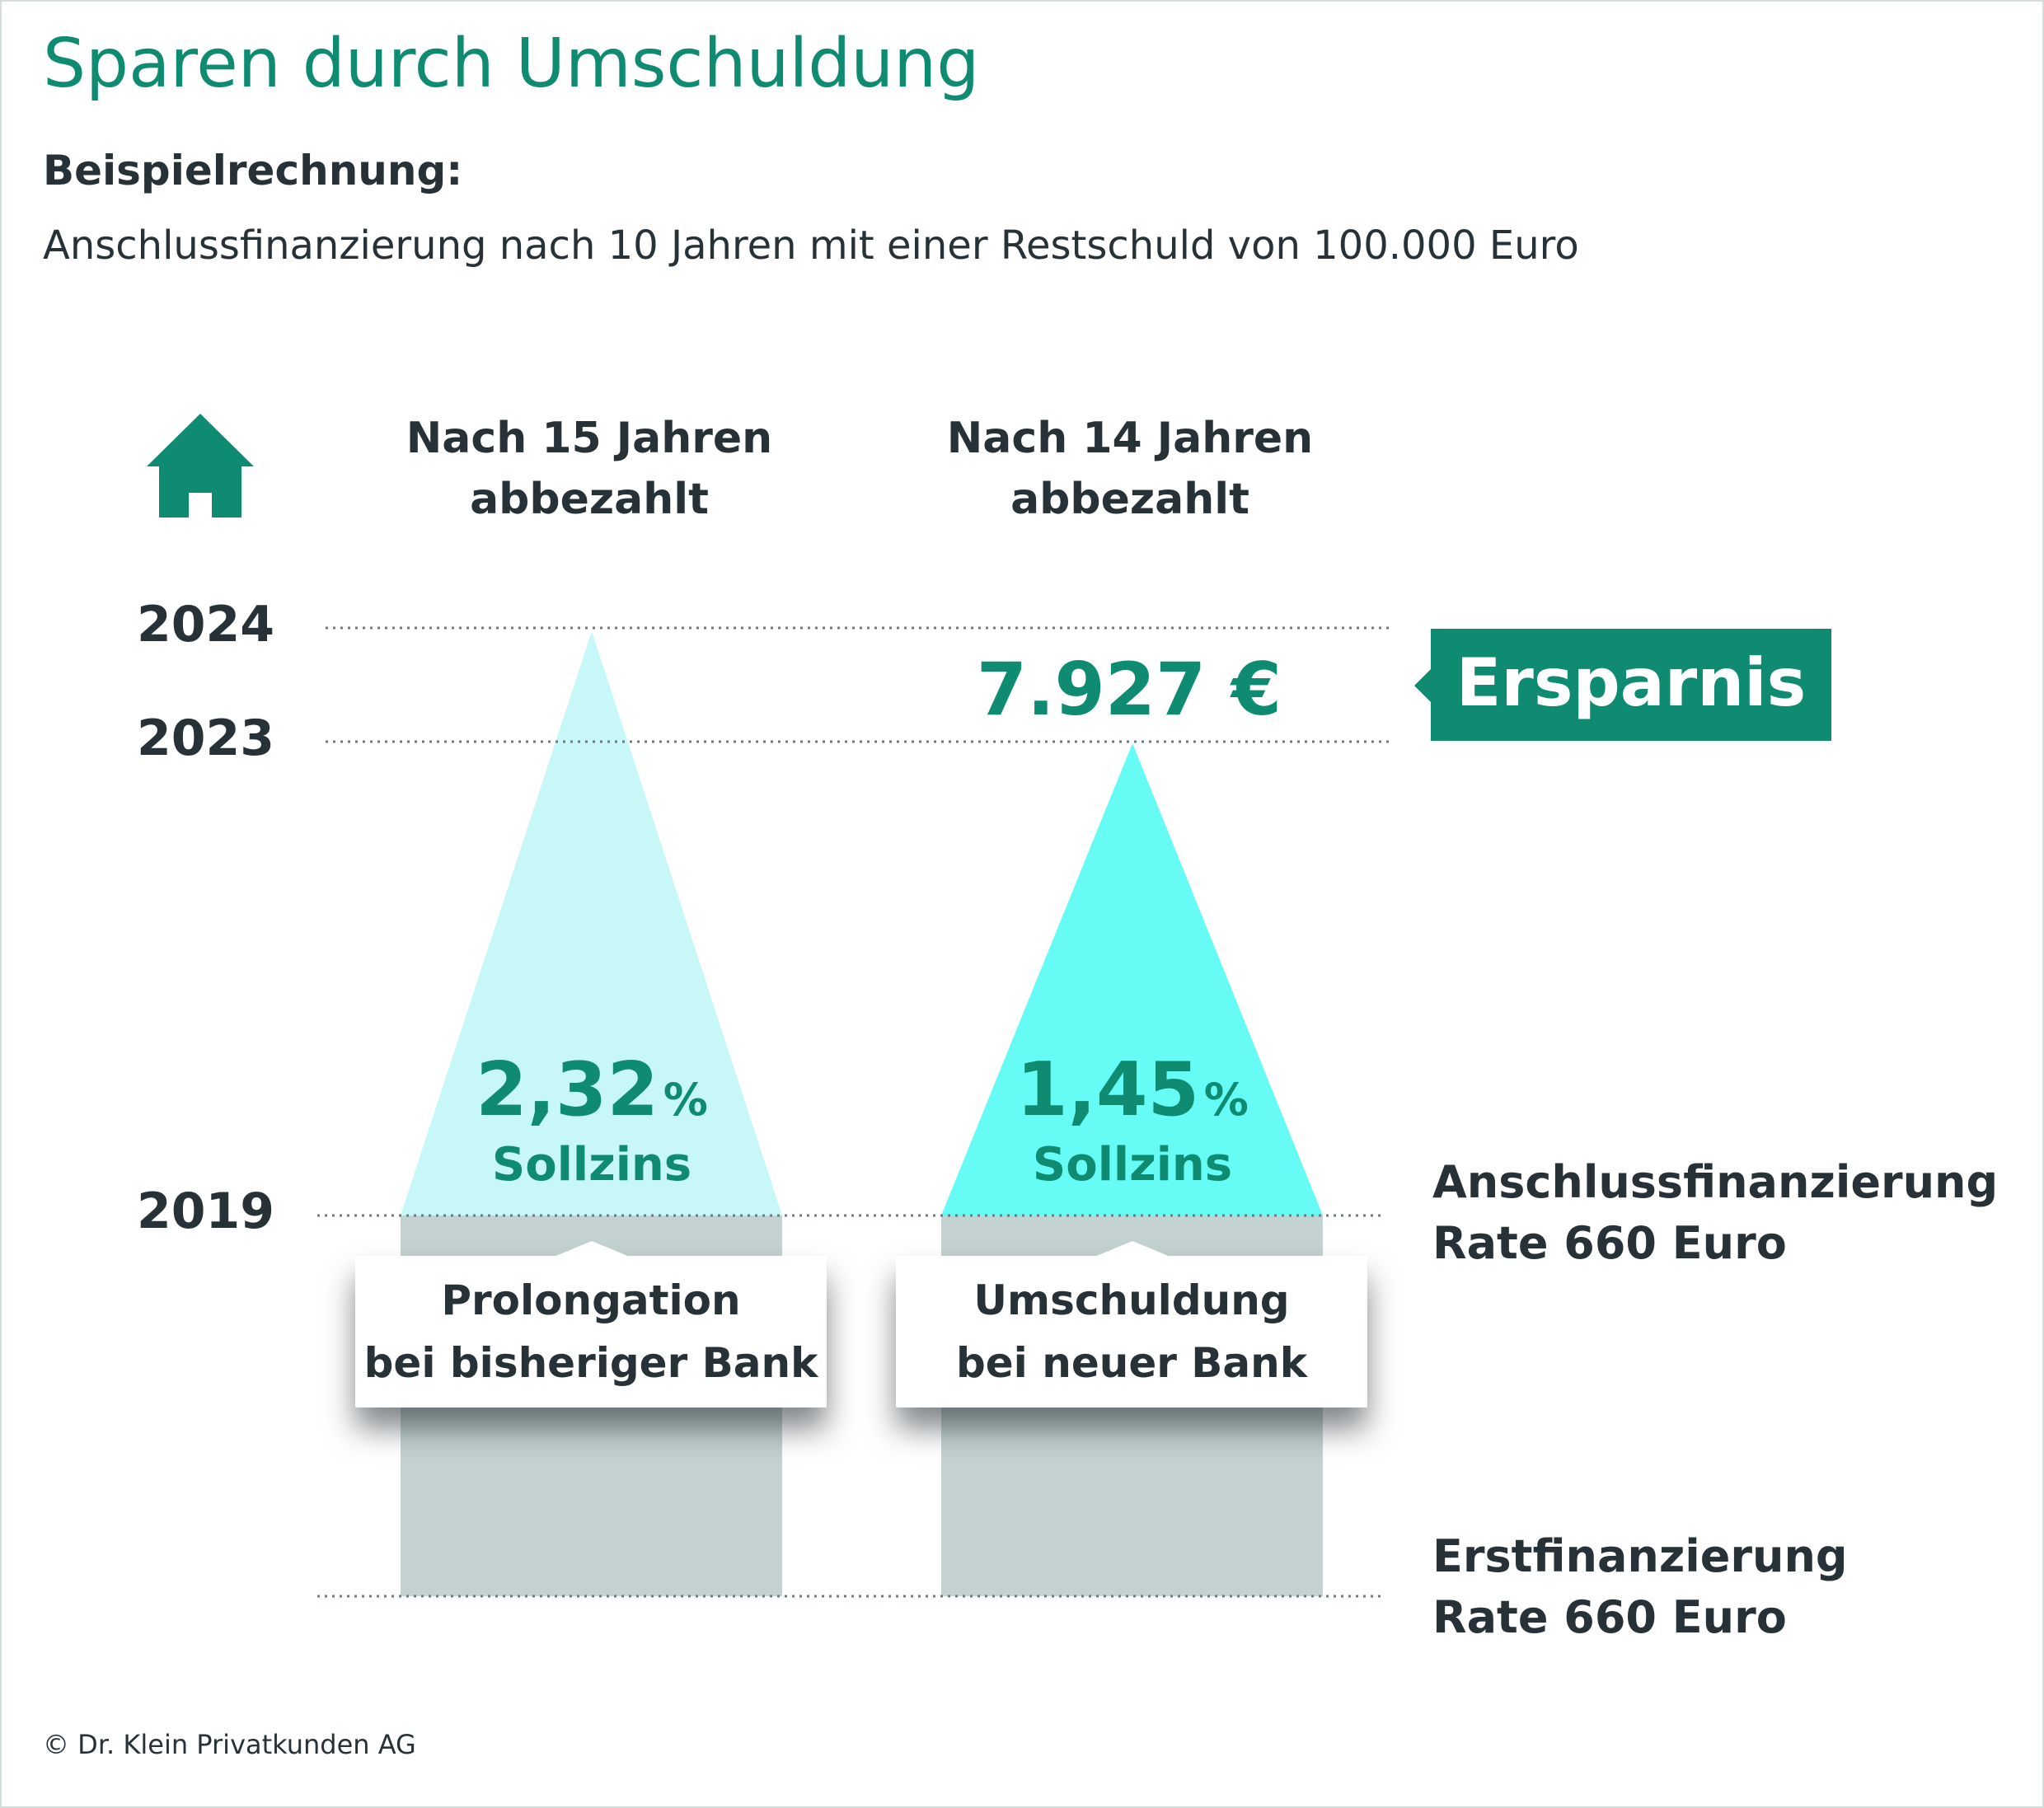  I want to click on rate-column-1-value: 2,32, so click(567, 1090).